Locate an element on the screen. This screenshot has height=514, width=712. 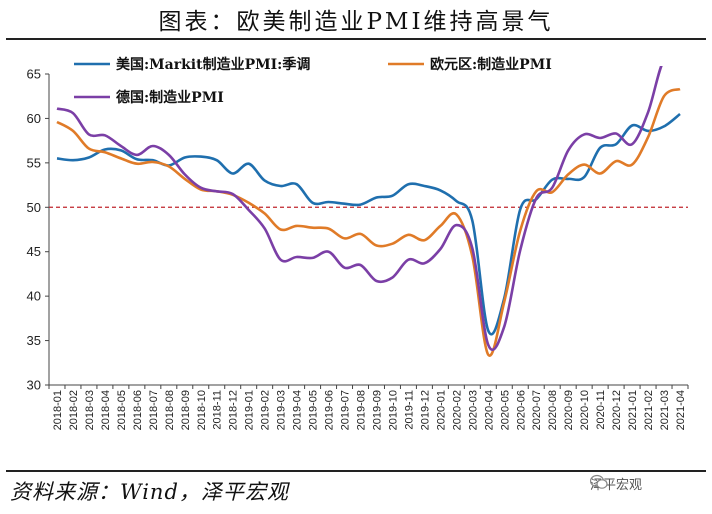
x-tick-label: 2019-03 is located at coordinates (282, 410).